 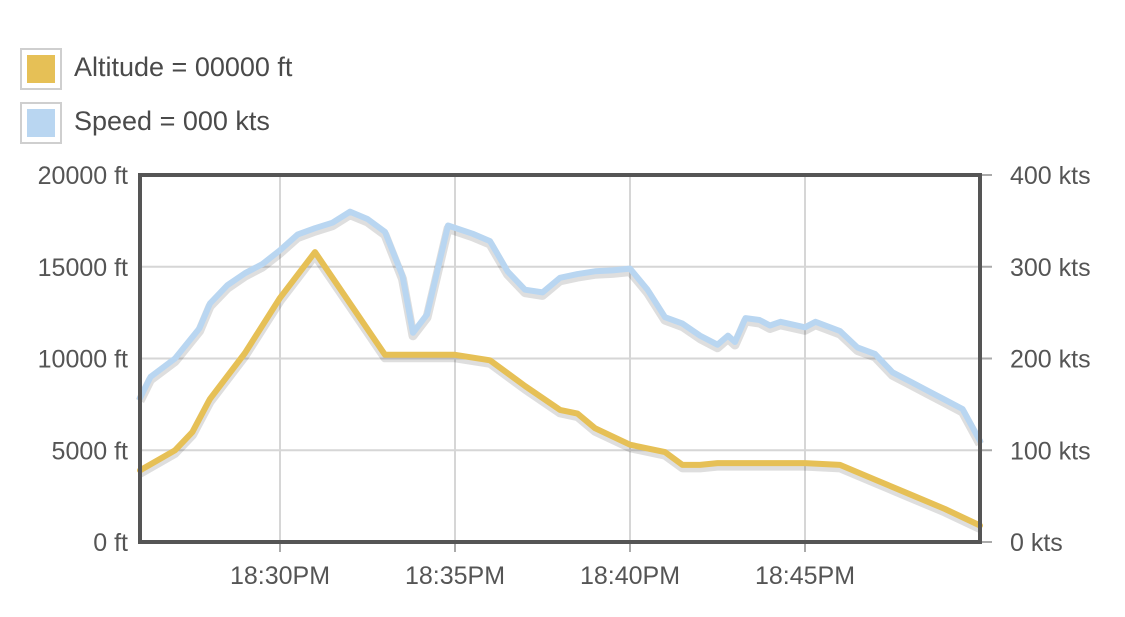 I want to click on x-tick-label: 18:35PM, so click(x=455, y=576).